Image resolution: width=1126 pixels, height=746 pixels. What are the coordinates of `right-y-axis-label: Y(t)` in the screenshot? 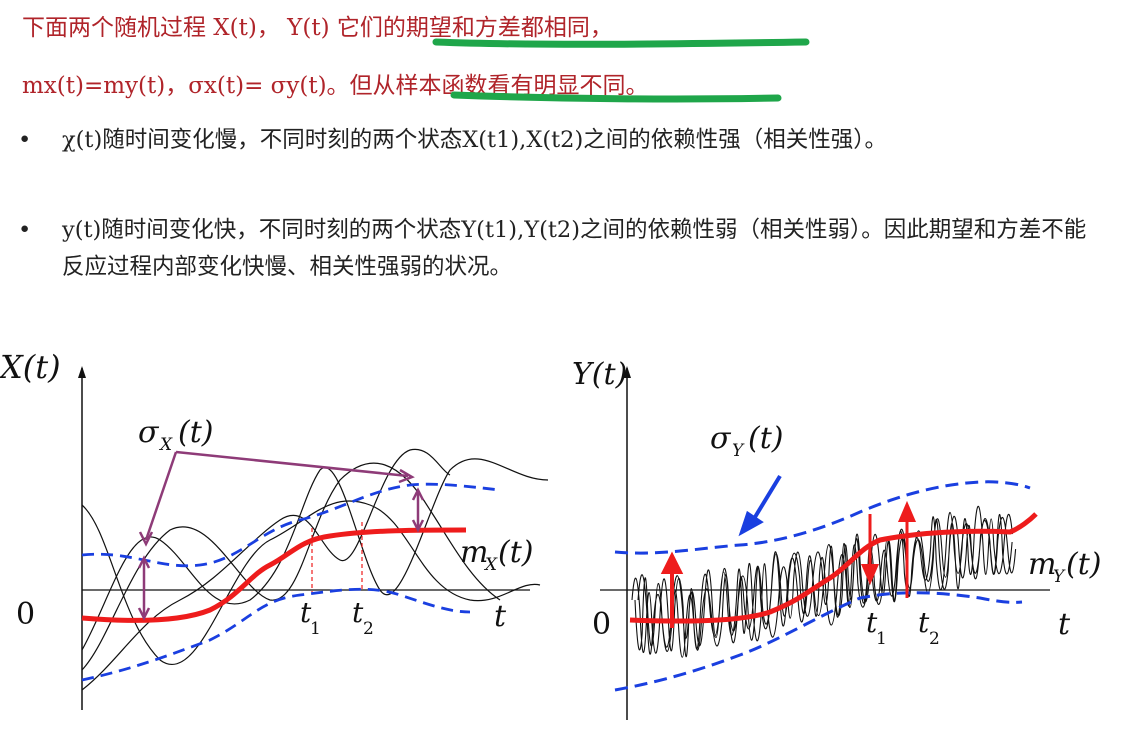 It's located at (599, 374).